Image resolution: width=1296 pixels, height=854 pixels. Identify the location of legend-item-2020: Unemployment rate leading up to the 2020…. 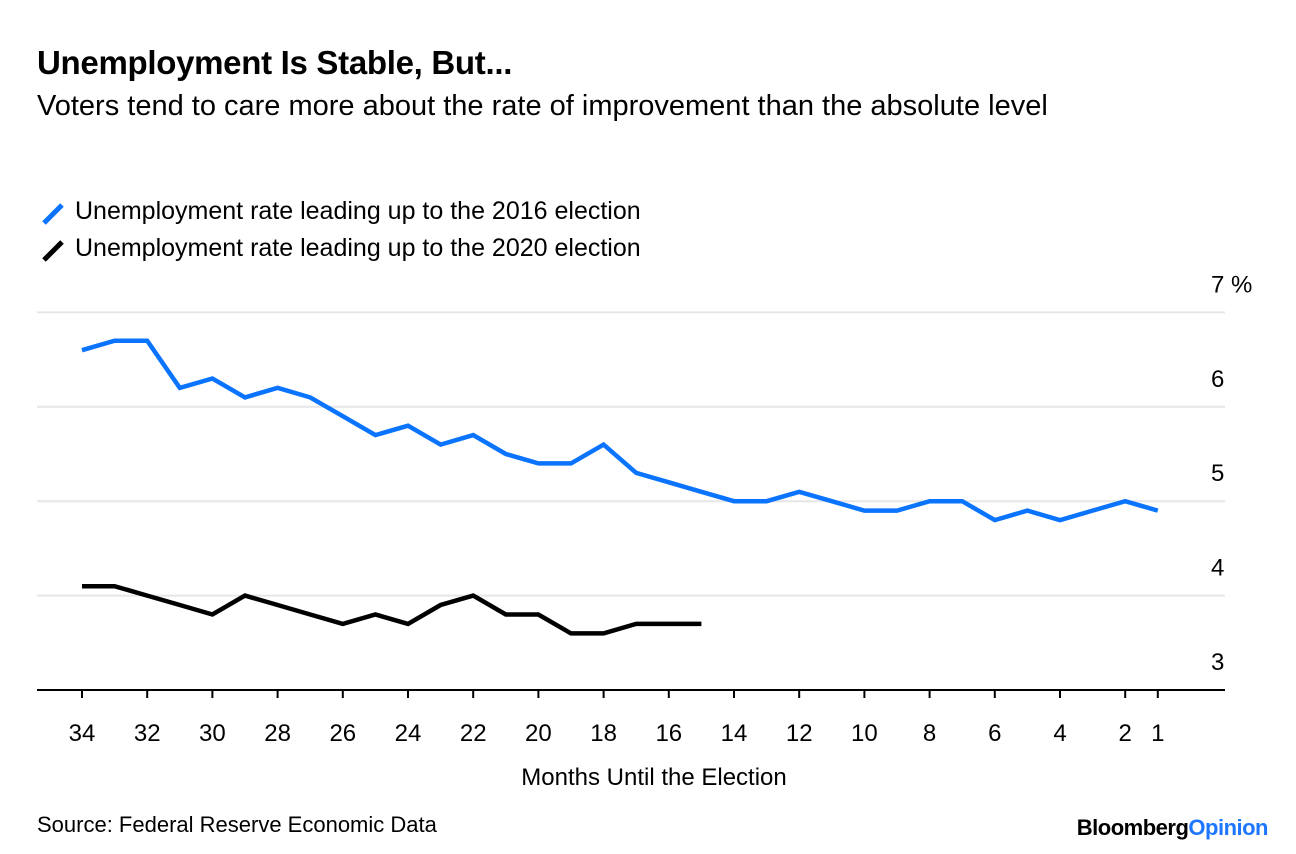
(339, 249).